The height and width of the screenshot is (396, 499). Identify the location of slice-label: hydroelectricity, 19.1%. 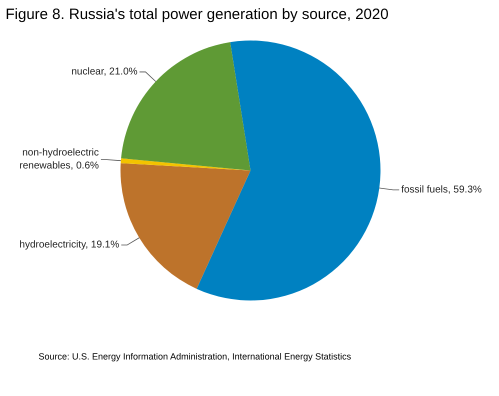
(69, 244).